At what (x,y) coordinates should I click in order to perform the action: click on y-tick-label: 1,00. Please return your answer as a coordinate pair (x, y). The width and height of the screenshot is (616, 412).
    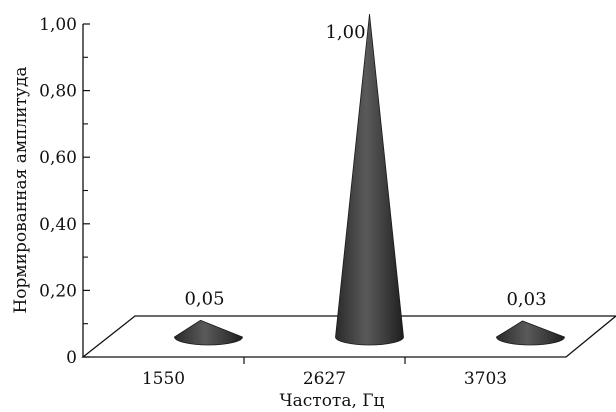
    Looking at the image, I should click on (58, 25).